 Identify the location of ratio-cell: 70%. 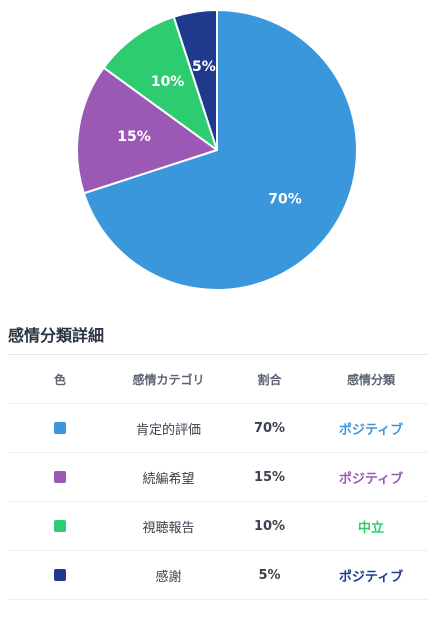
(269, 428).